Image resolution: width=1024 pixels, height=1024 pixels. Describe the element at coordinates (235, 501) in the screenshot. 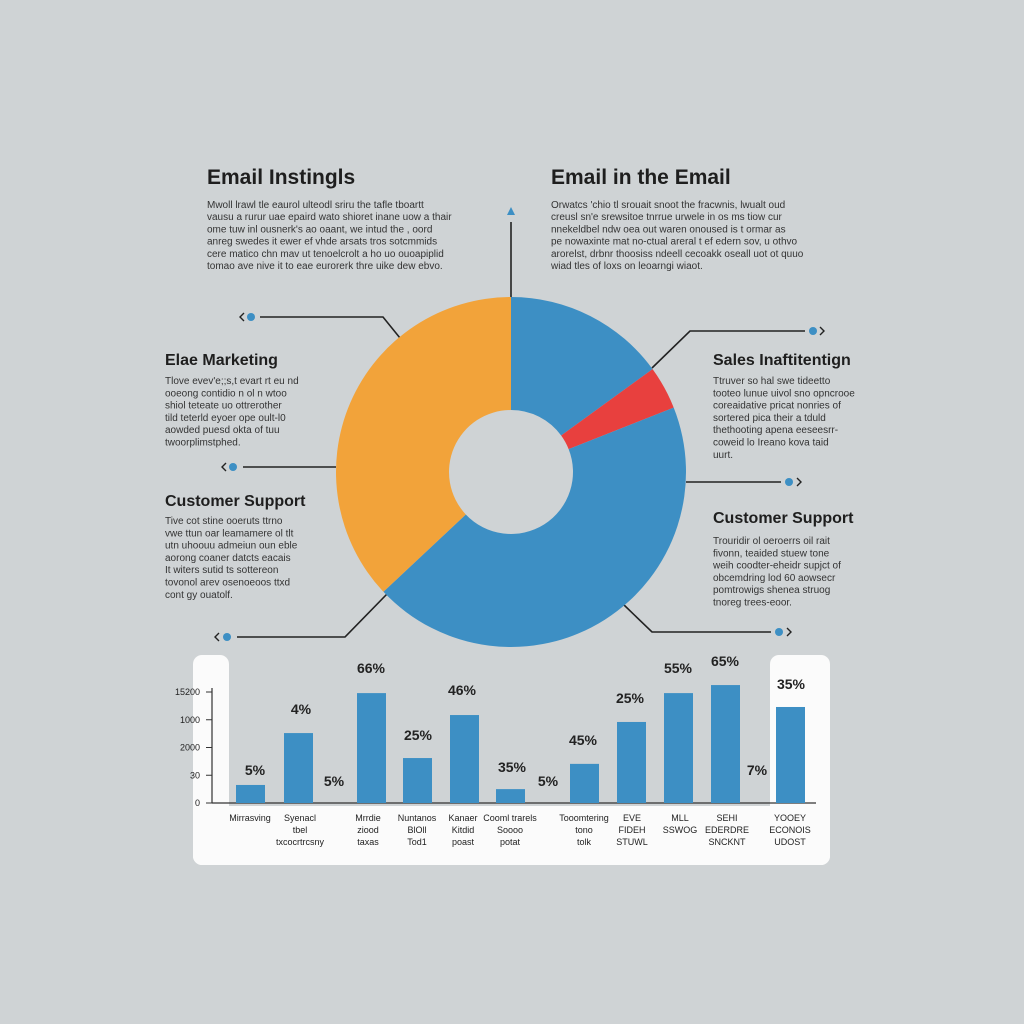

I see `block-title: Customer Support` at that location.